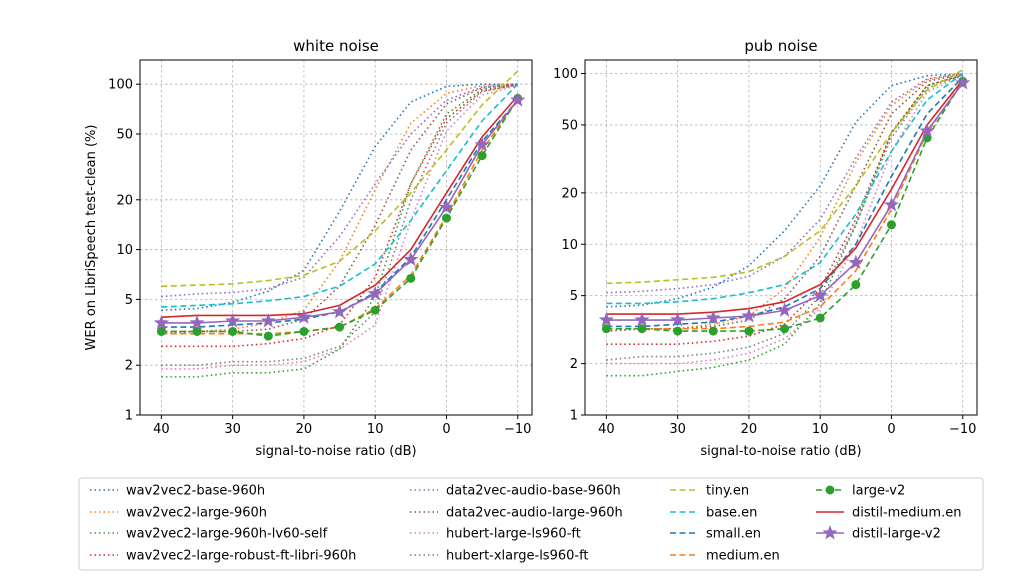 The image size is (1017, 583). Describe the element at coordinates (227, 534) in the screenshot. I see `legend-label: wav2vec2-large-960h-lv60-self` at that location.